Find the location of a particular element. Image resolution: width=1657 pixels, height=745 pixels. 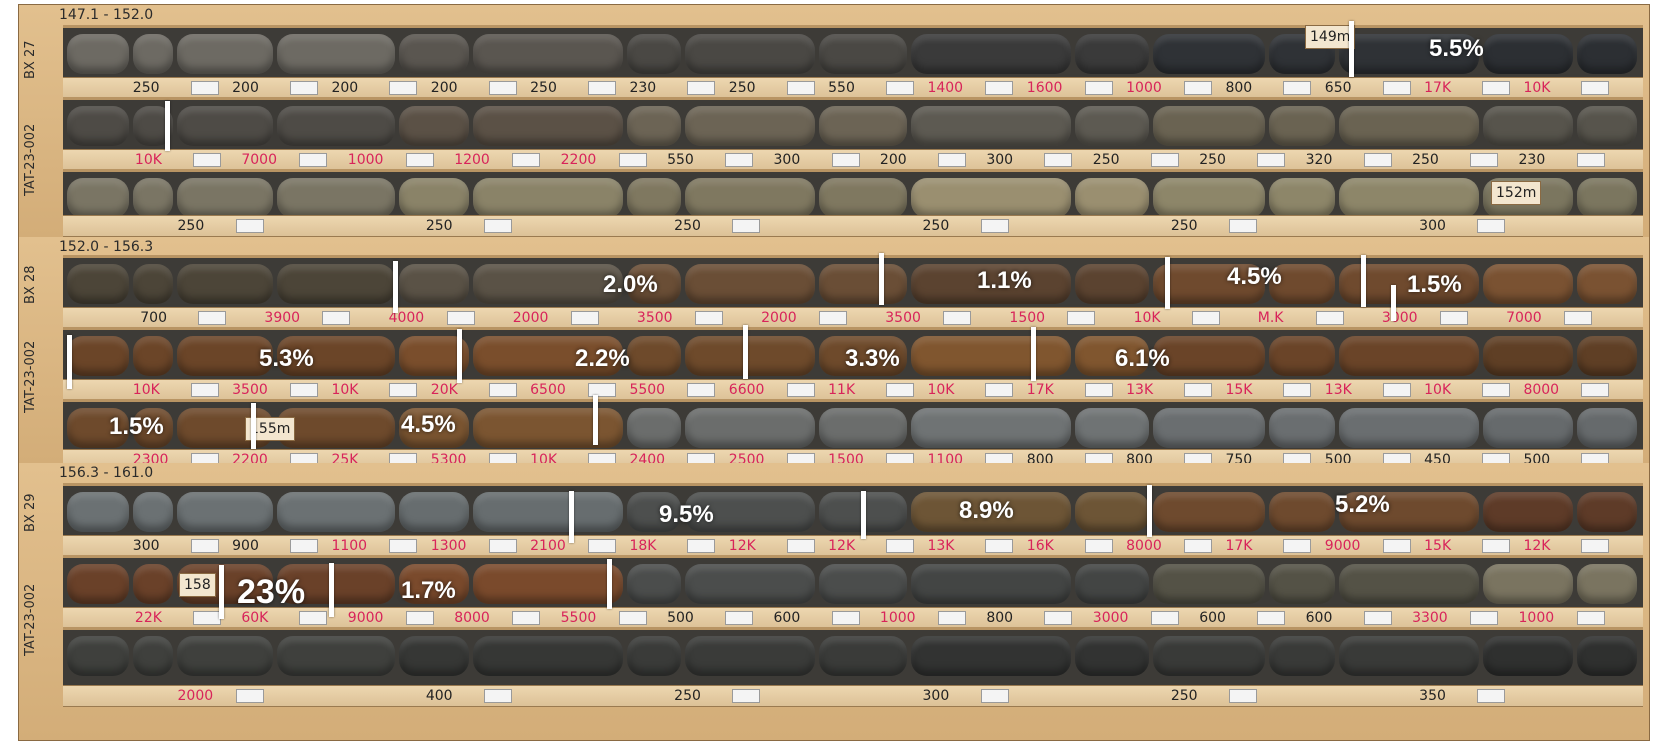

assay-value: 60K is located at coordinates (255, 618).